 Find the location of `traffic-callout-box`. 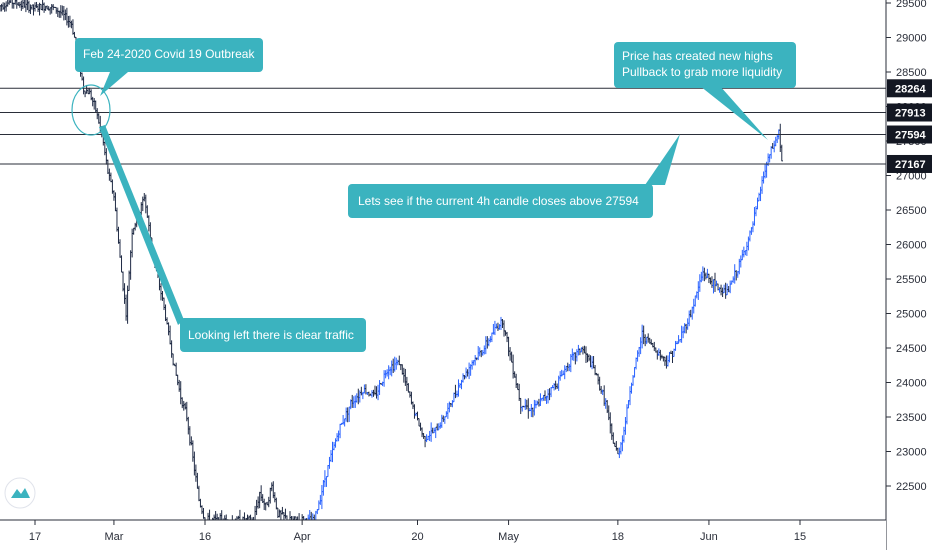

traffic-callout-box is located at coordinates (273, 335).